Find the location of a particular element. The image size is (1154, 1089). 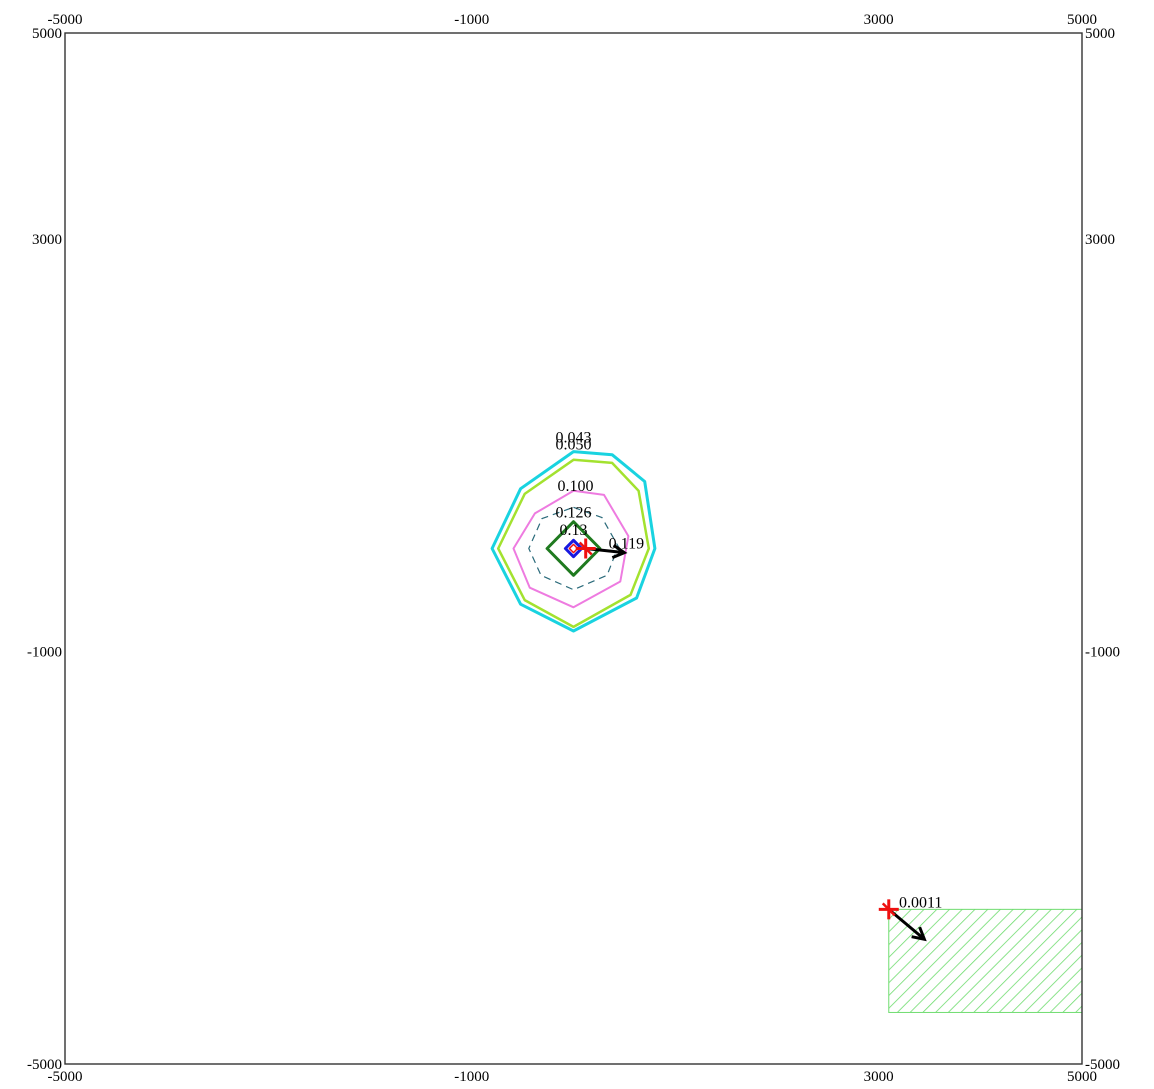

left-tick-label: 3000 is located at coordinates (47, 240).